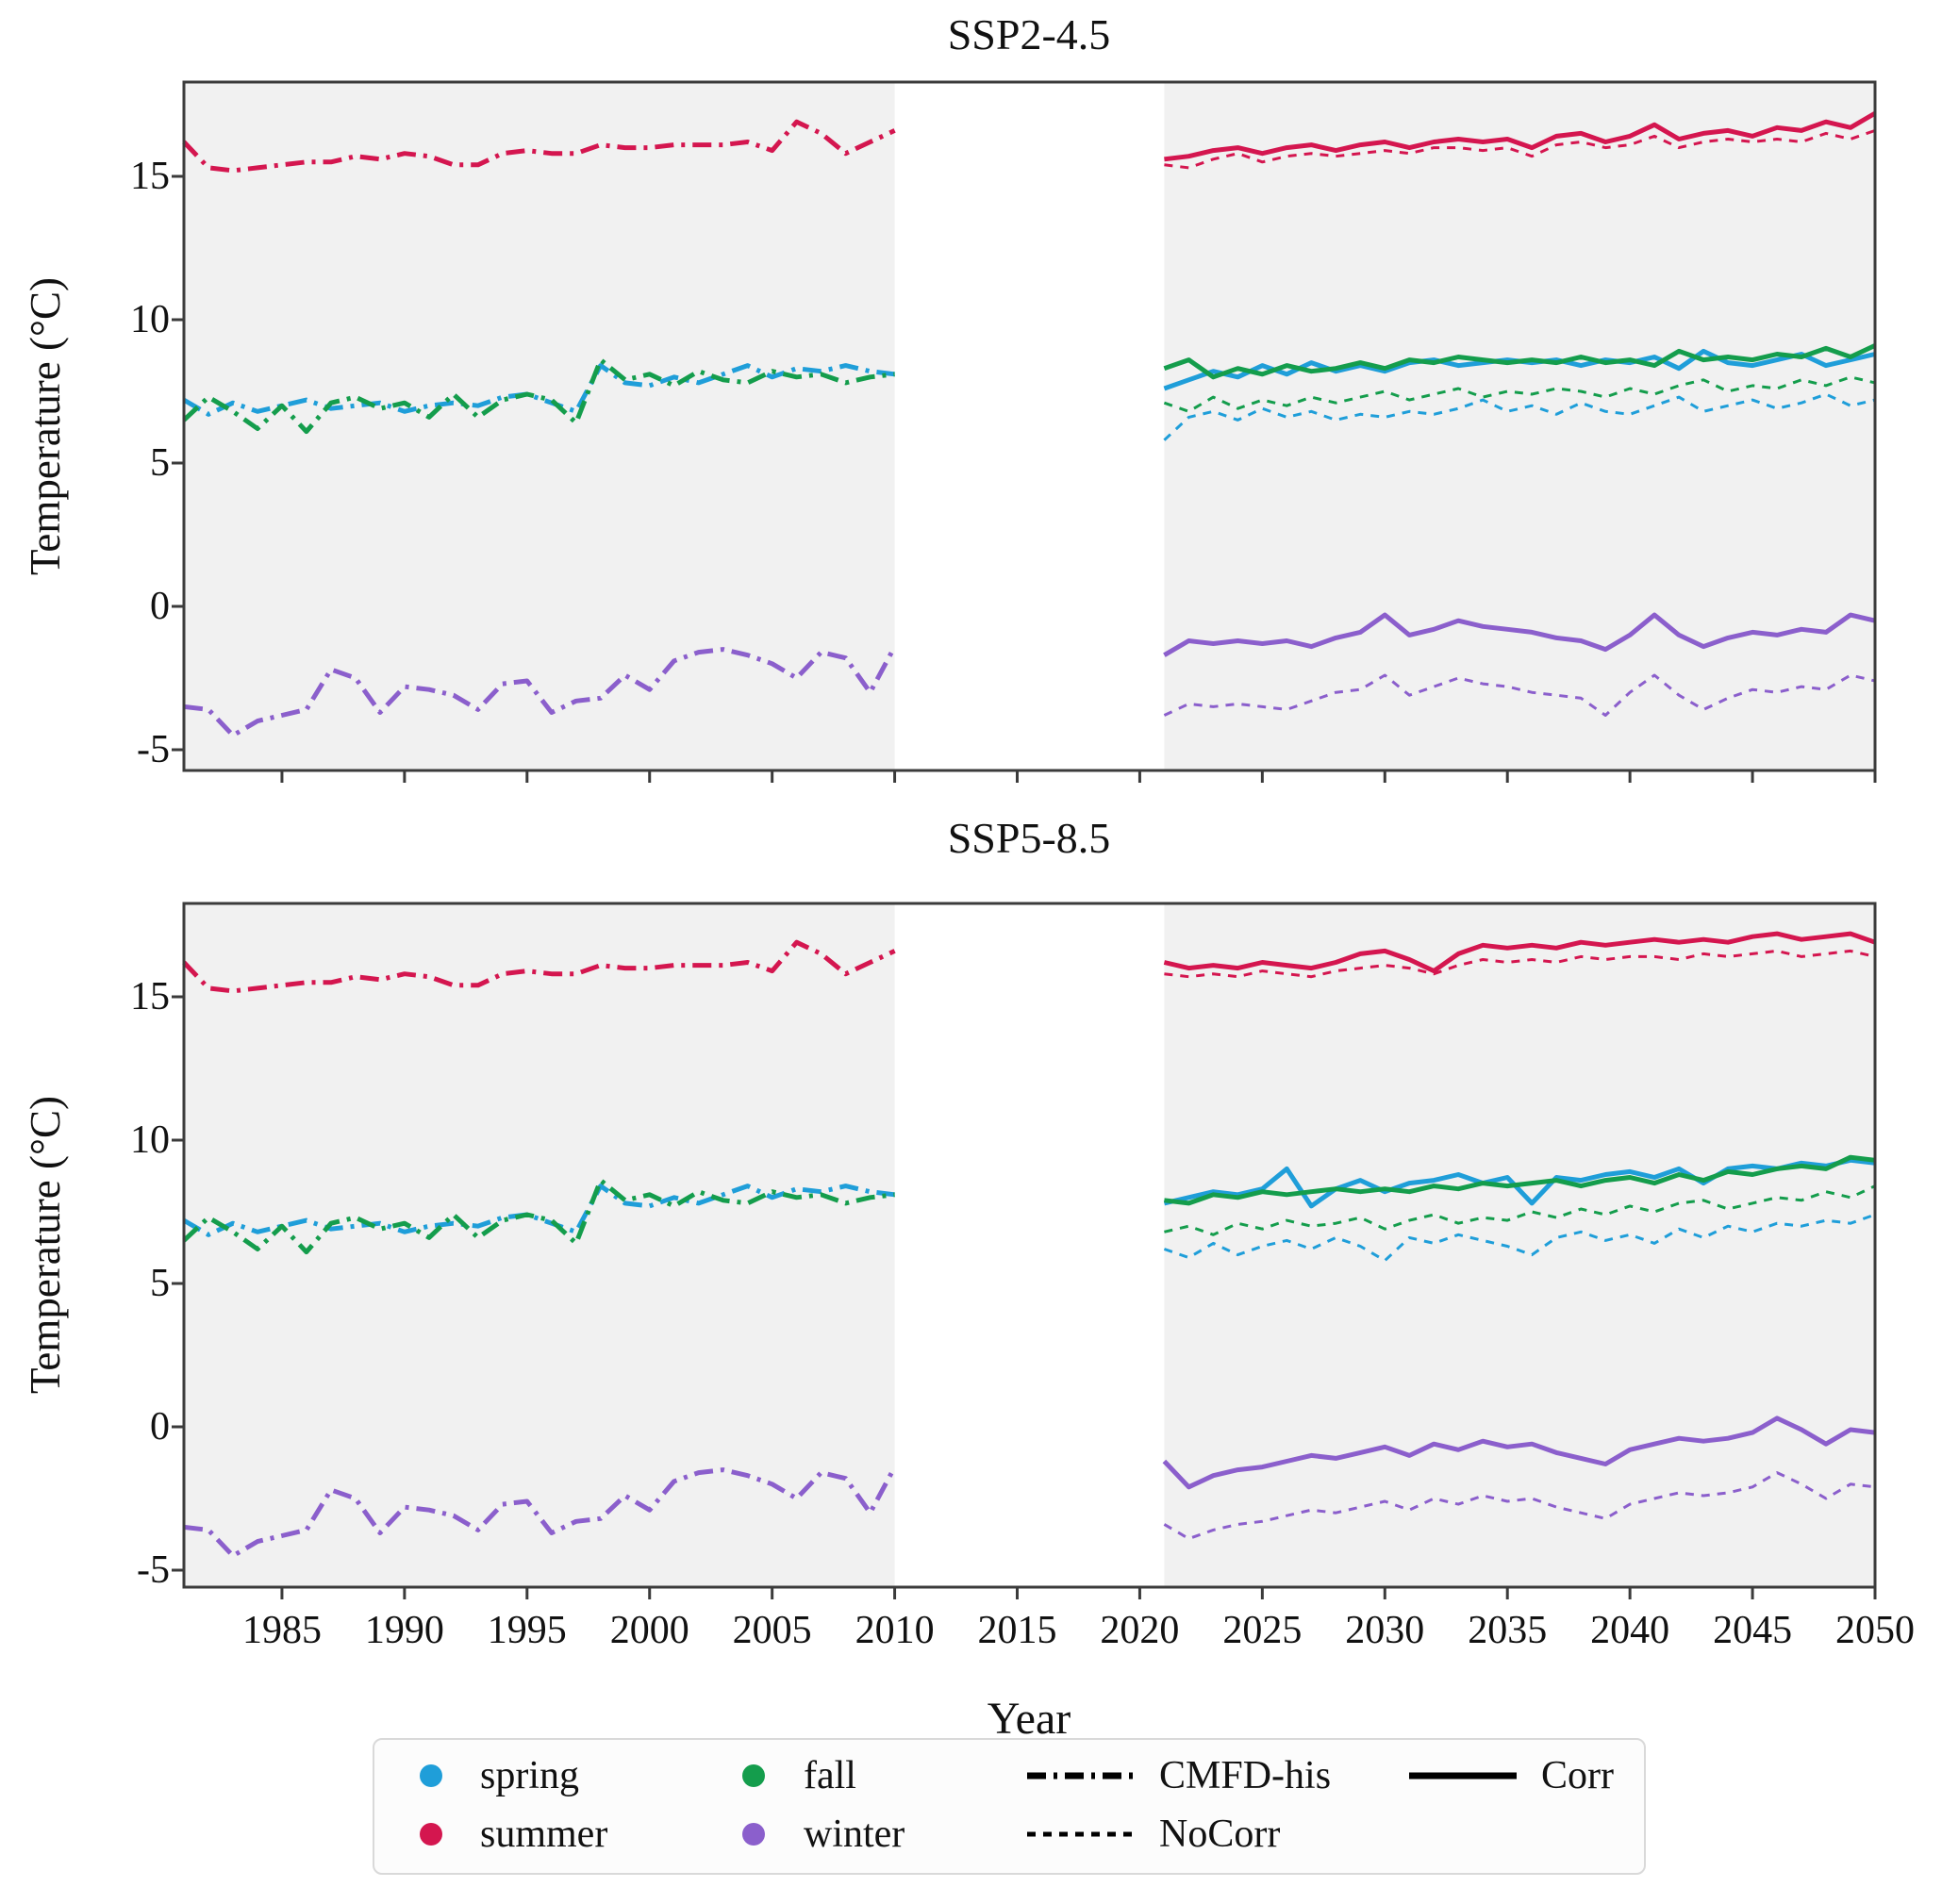  What do you see at coordinates (540, 1512) in the screenshot?
I see `series-SSP5-8.5-winter-CMFD-his` at bounding box center [540, 1512].